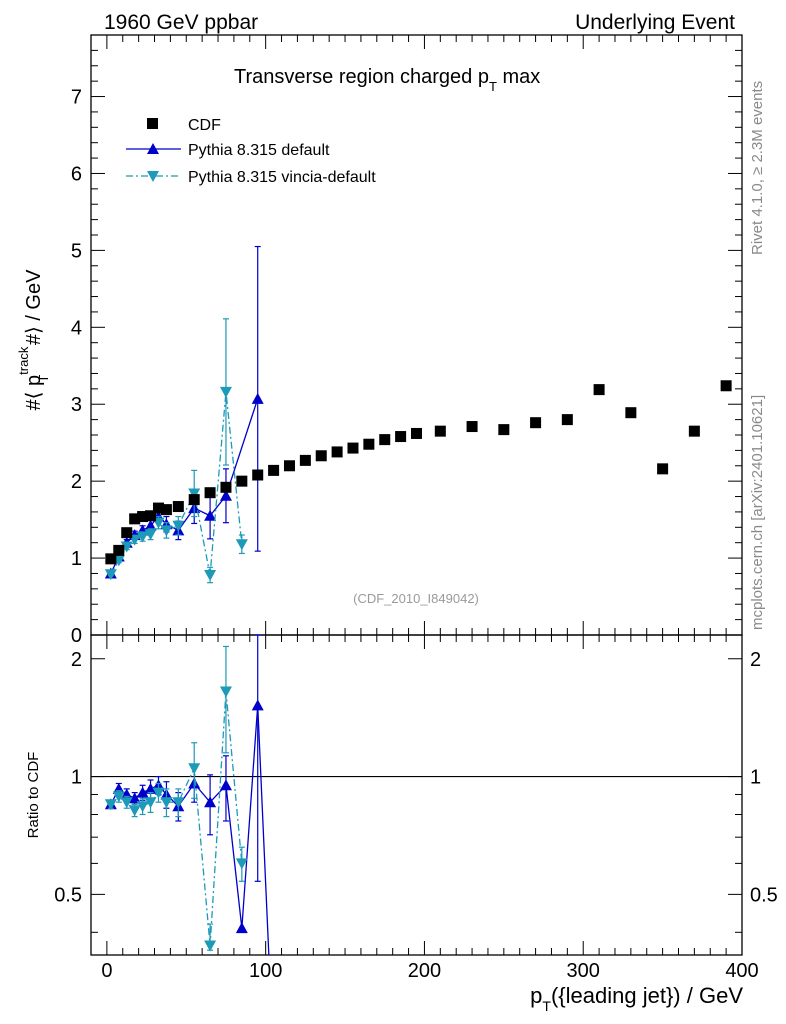  What do you see at coordinates (34, 393) in the screenshot?
I see `main-y-axis-label-pre: #⟨ p` at bounding box center [34, 393].